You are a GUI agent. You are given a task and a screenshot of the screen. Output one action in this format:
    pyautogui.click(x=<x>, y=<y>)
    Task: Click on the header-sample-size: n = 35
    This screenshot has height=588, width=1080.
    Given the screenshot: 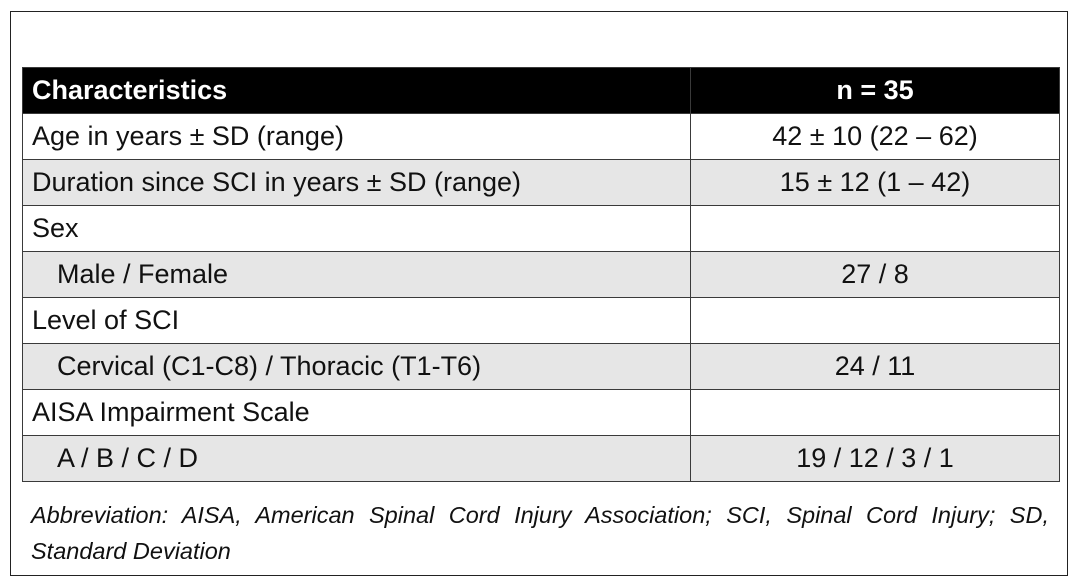 What is the action you would take?
    pyautogui.click(x=875, y=90)
    